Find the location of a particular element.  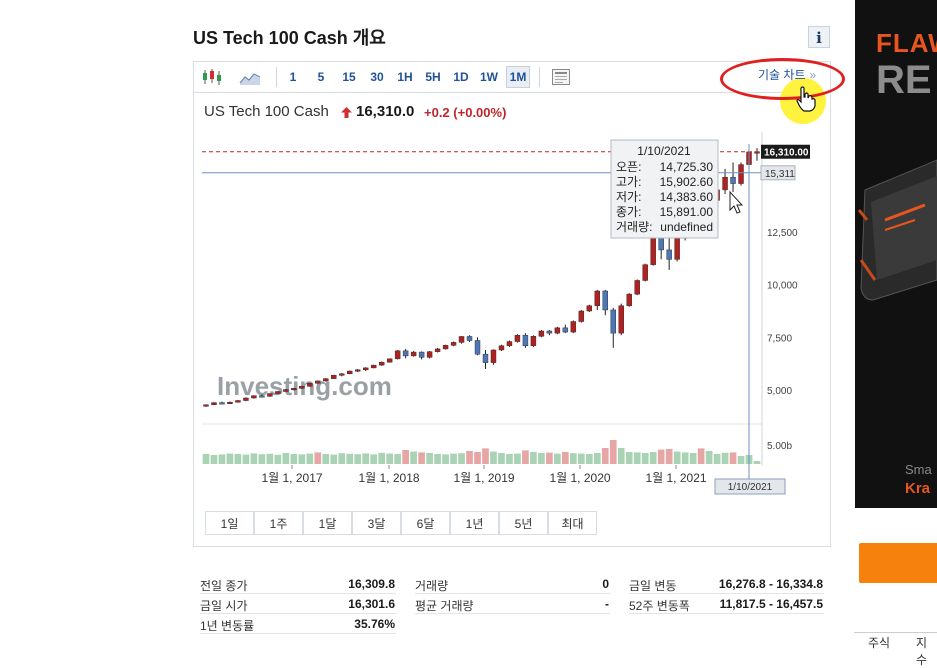

ad-subtext: Sma is located at coordinates (918, 469).